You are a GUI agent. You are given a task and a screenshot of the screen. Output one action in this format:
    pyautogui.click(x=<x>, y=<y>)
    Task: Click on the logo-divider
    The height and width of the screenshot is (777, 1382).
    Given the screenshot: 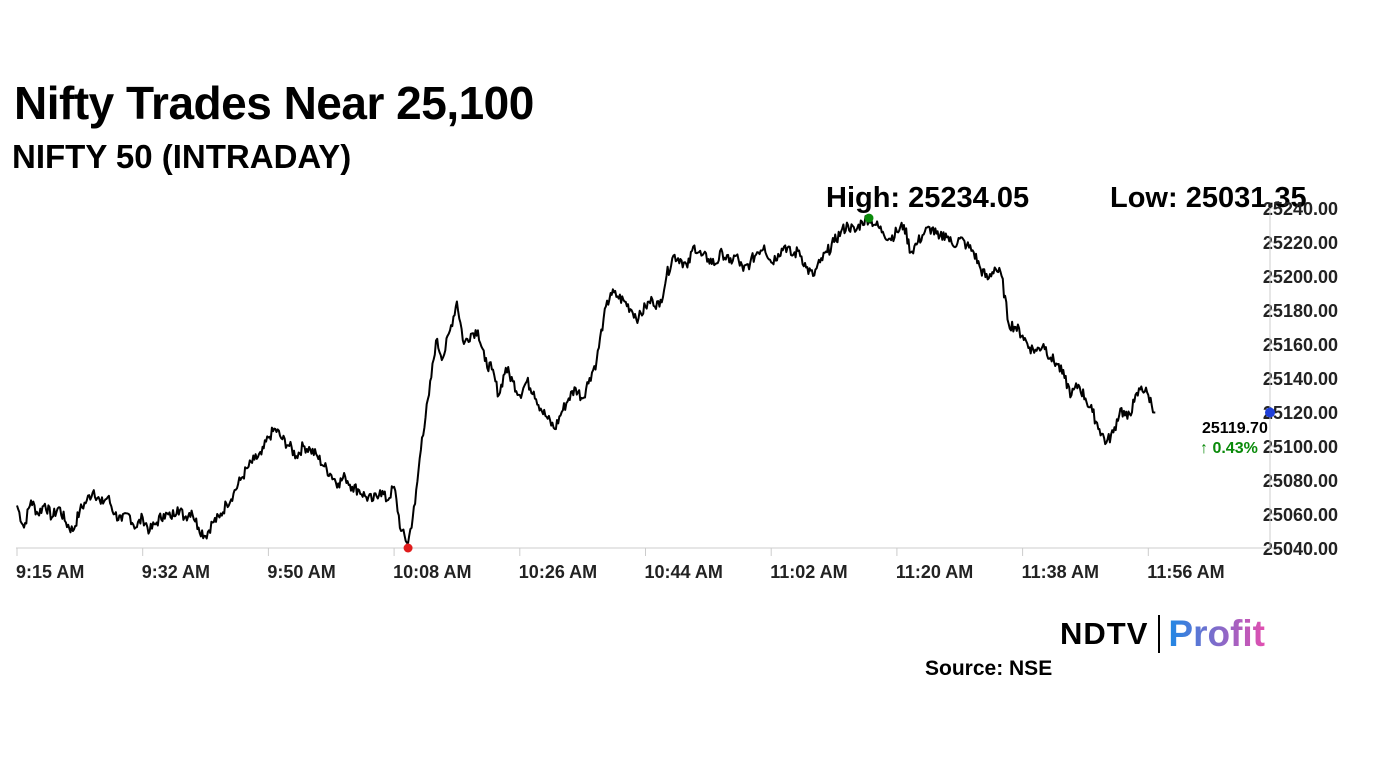 What is the action you would take?
    pyautogui.click(x=1159, y=634)
    